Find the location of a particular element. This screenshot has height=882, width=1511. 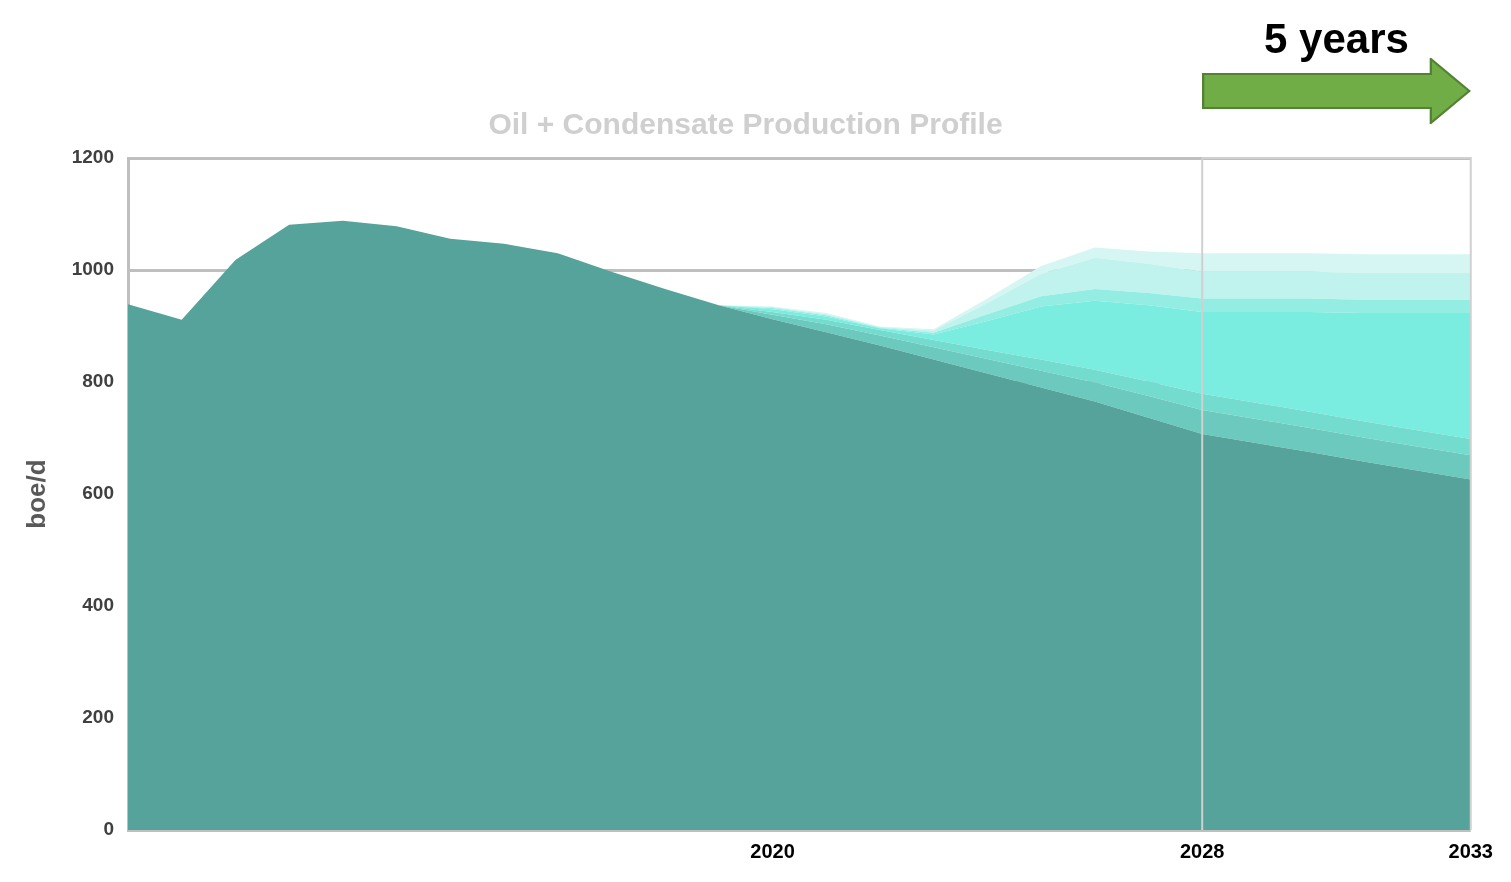

y-axis-title: boe/d is located at coordinates (35, 494).